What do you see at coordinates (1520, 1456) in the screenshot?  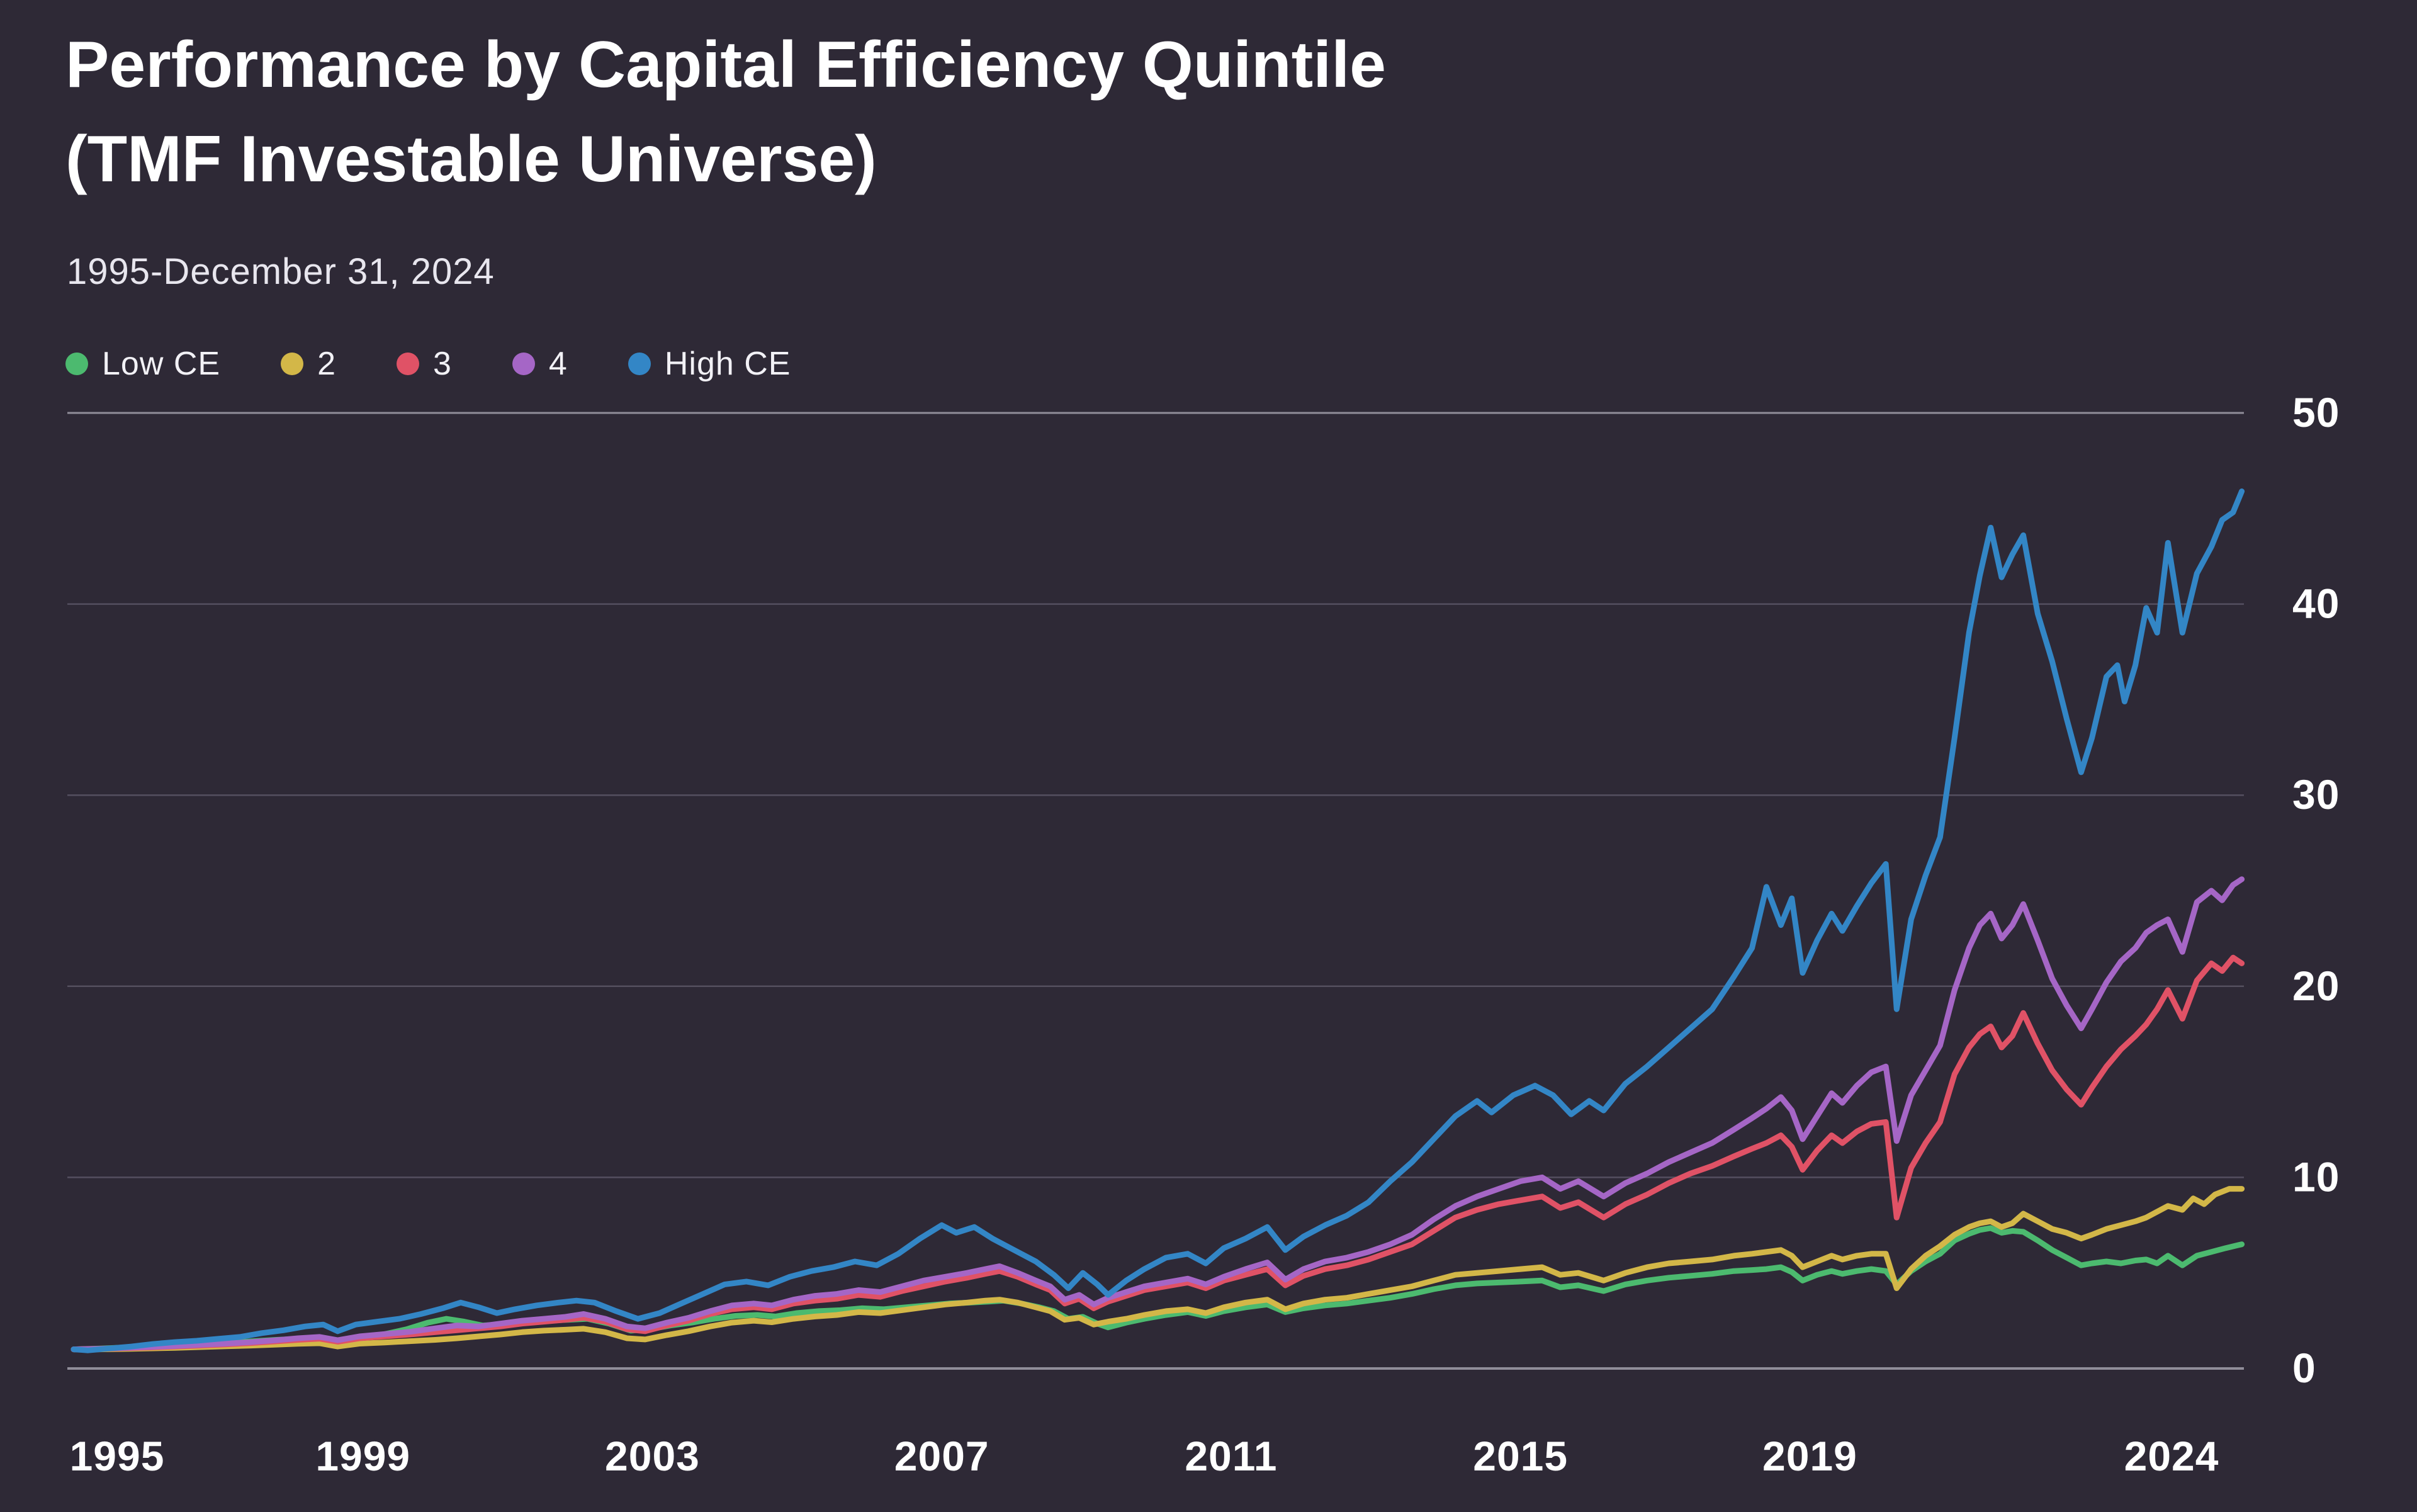 I see `x-axis-label-2015: 2015` at bounding box center [1520, 1456].